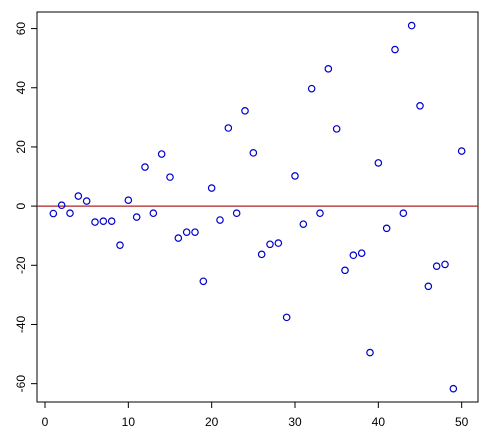 This screenshot has width=496, height=447. Describe the element at coordinates (21, 205) in the screenshot. I see `y-tick-label: 0` at that location.